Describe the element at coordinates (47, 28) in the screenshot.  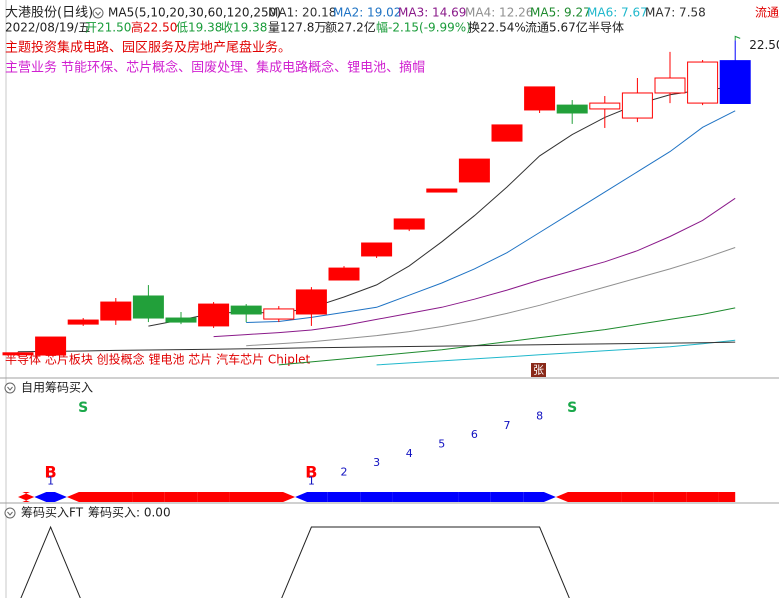
I see `date: 2022/08/19/五` at that location.